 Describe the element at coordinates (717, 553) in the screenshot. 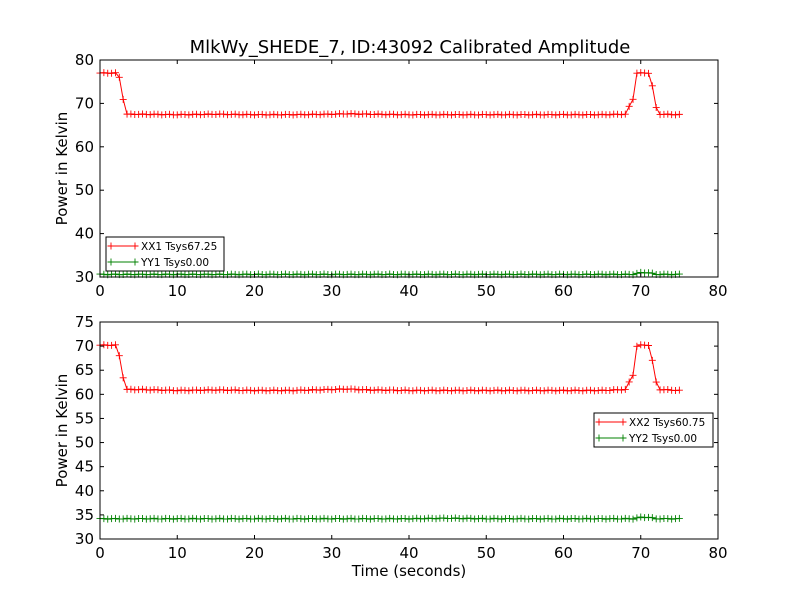

I see `x-tick-label: 80` at that location.